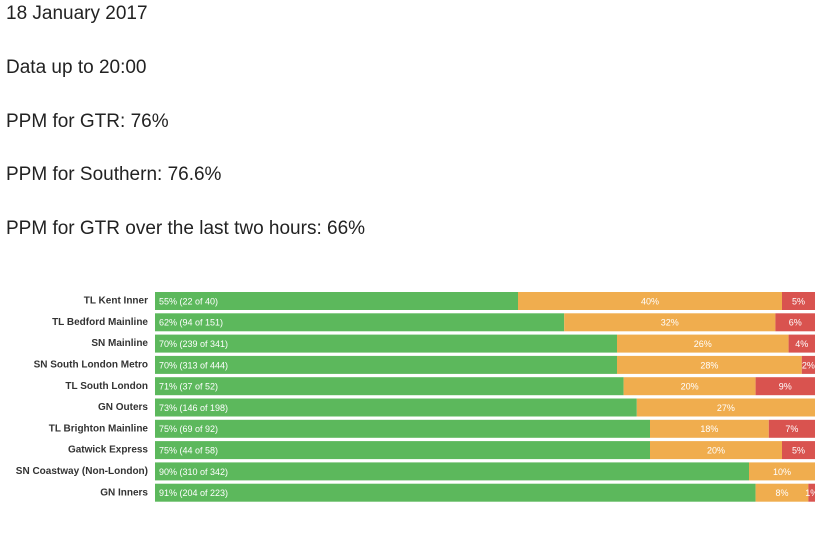 Image resolution: width=830 pixels, height=540 pixels. What do you see at coordinates (91, 365) in the screenshot?
I see `category-label: SN South London Metro` at bounding box center [91, 365].